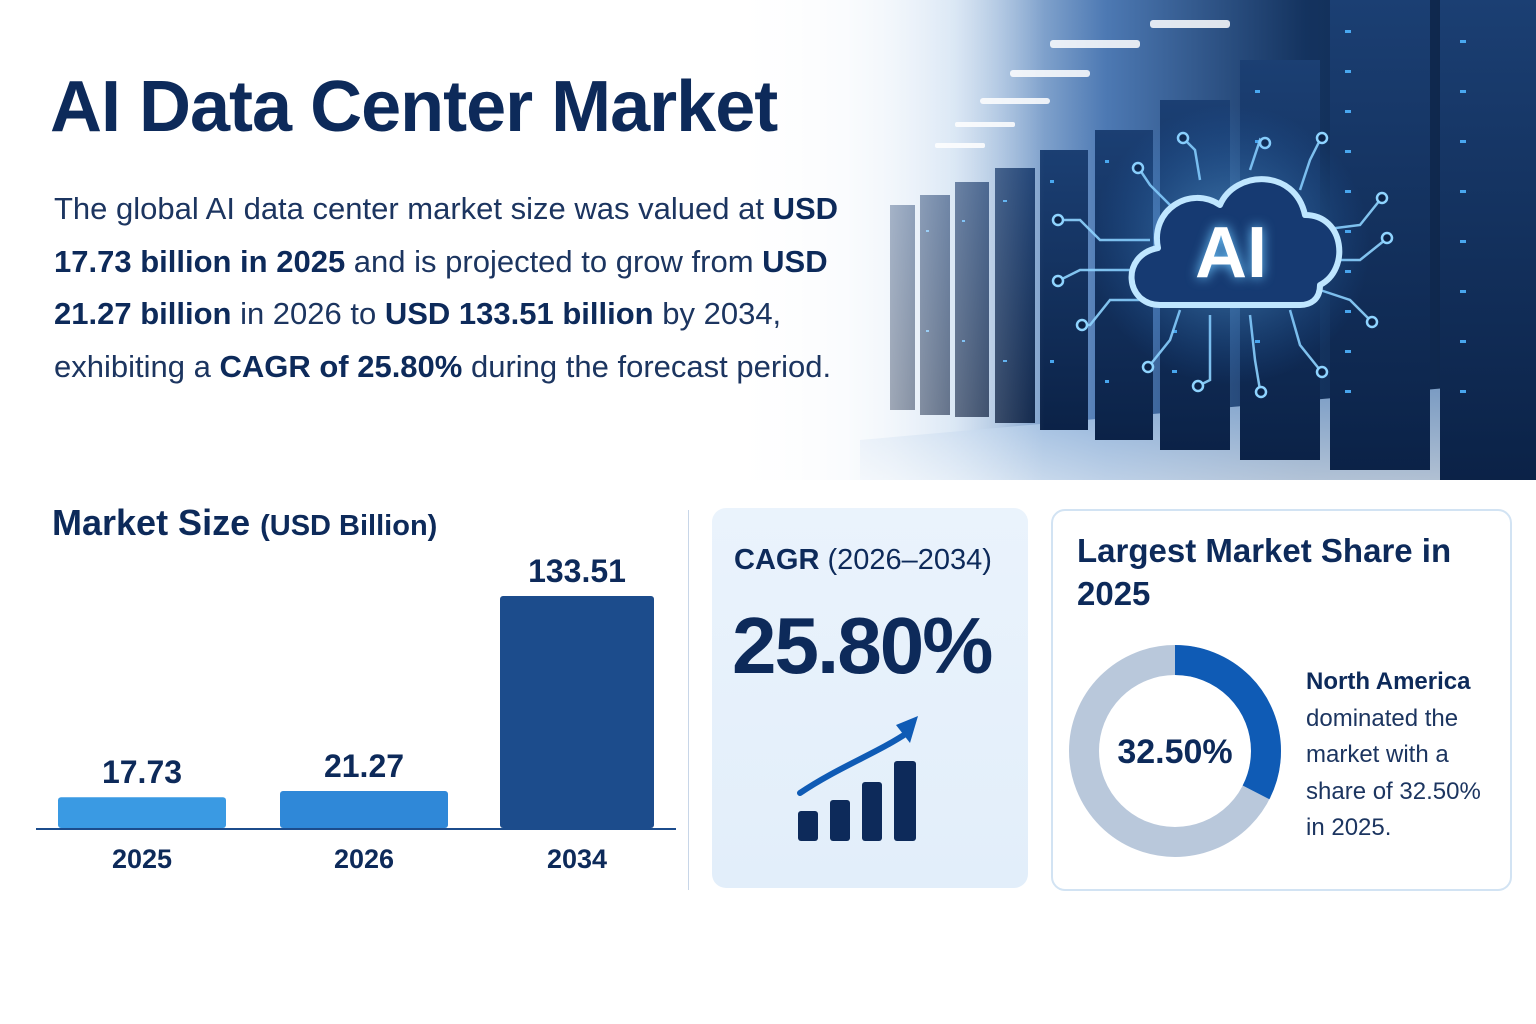 This screenshot has width=1536, height=1024. I want to click on share-region: North America, so click(1388, 681).